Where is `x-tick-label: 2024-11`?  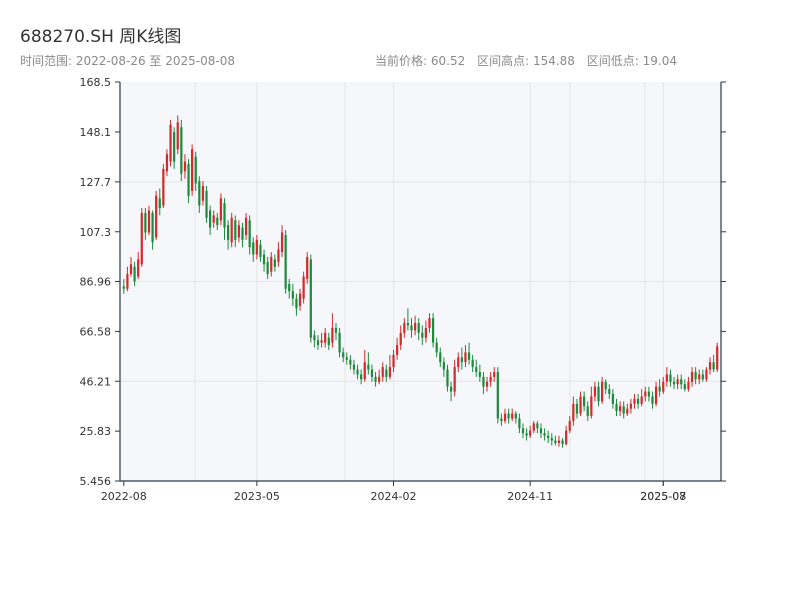
x-tick-label: 2024-11 is located at coordinates (530, 496).